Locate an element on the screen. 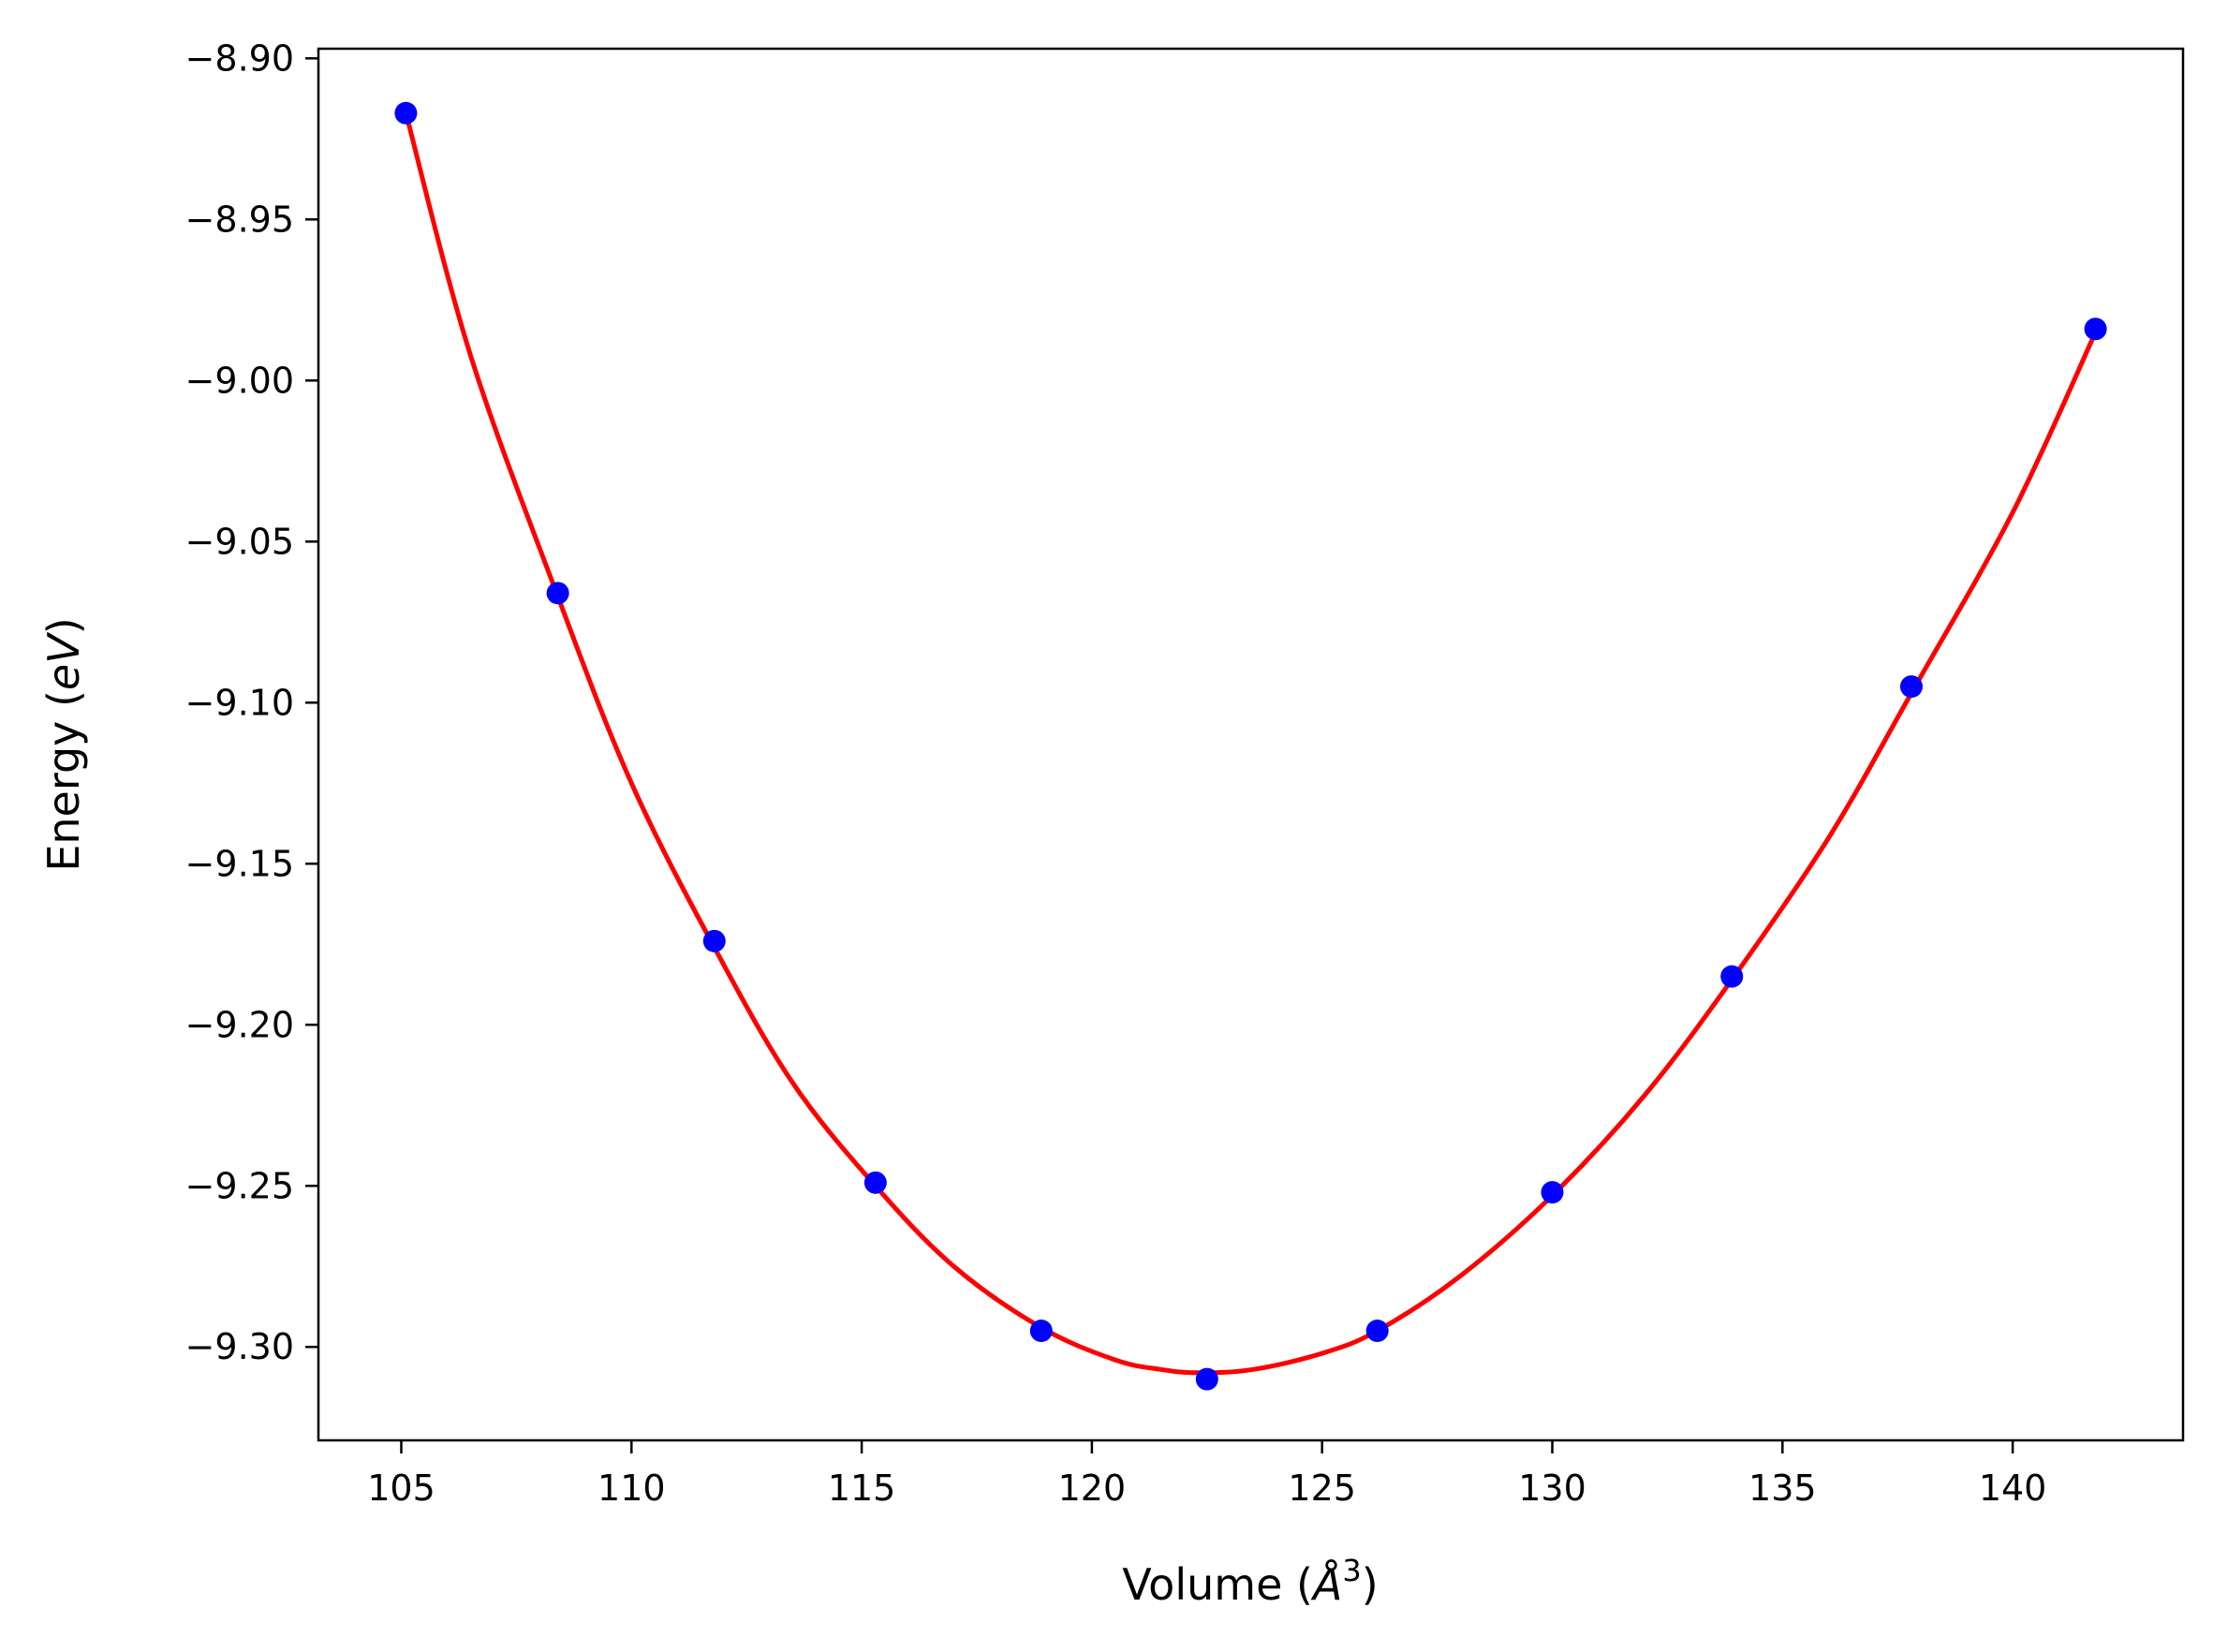 This screenshot has height=1652, width=2213. x-tick-label-4: 125 is located at coordinates (1322, 1489).